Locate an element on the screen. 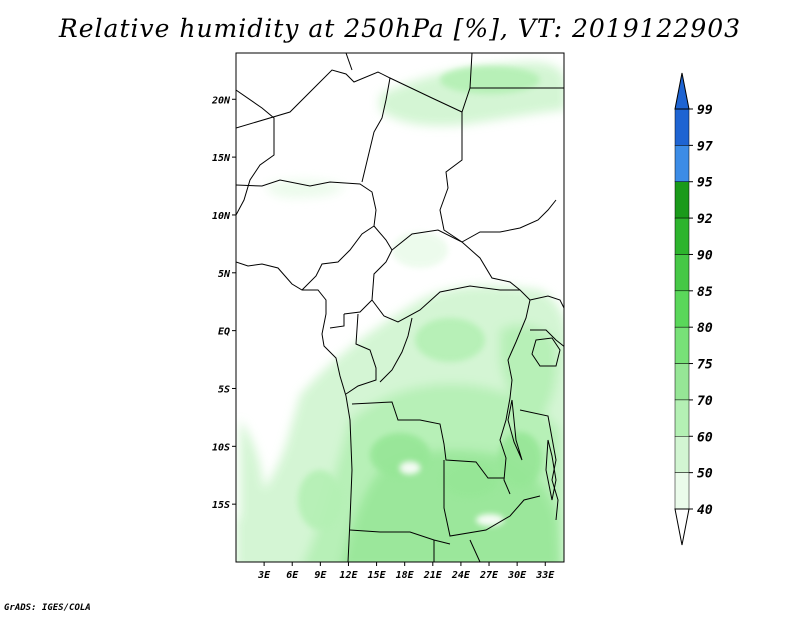 The height and width of the screenshot is (618, 800). lon-tick-label: 15E is located at coordinates (377, 575).